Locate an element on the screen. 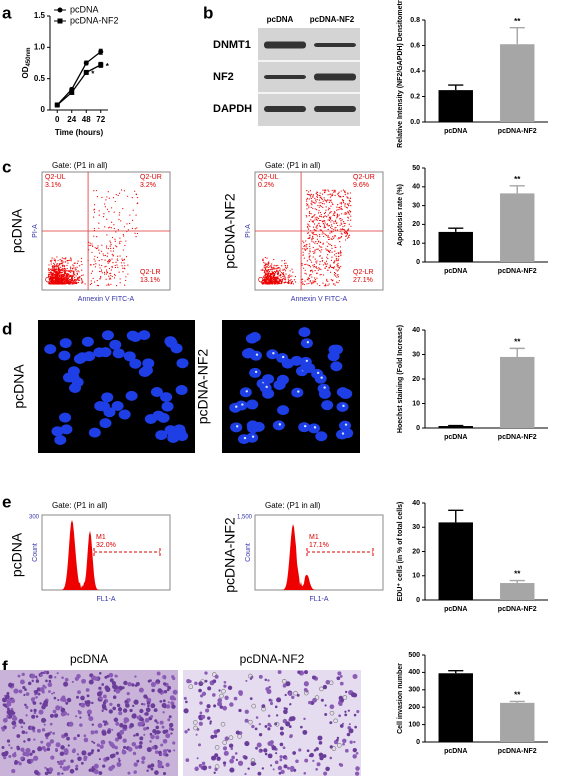 The height and width of the screenshot is (776, 567). nucleus is located at coordinates (306, 366).